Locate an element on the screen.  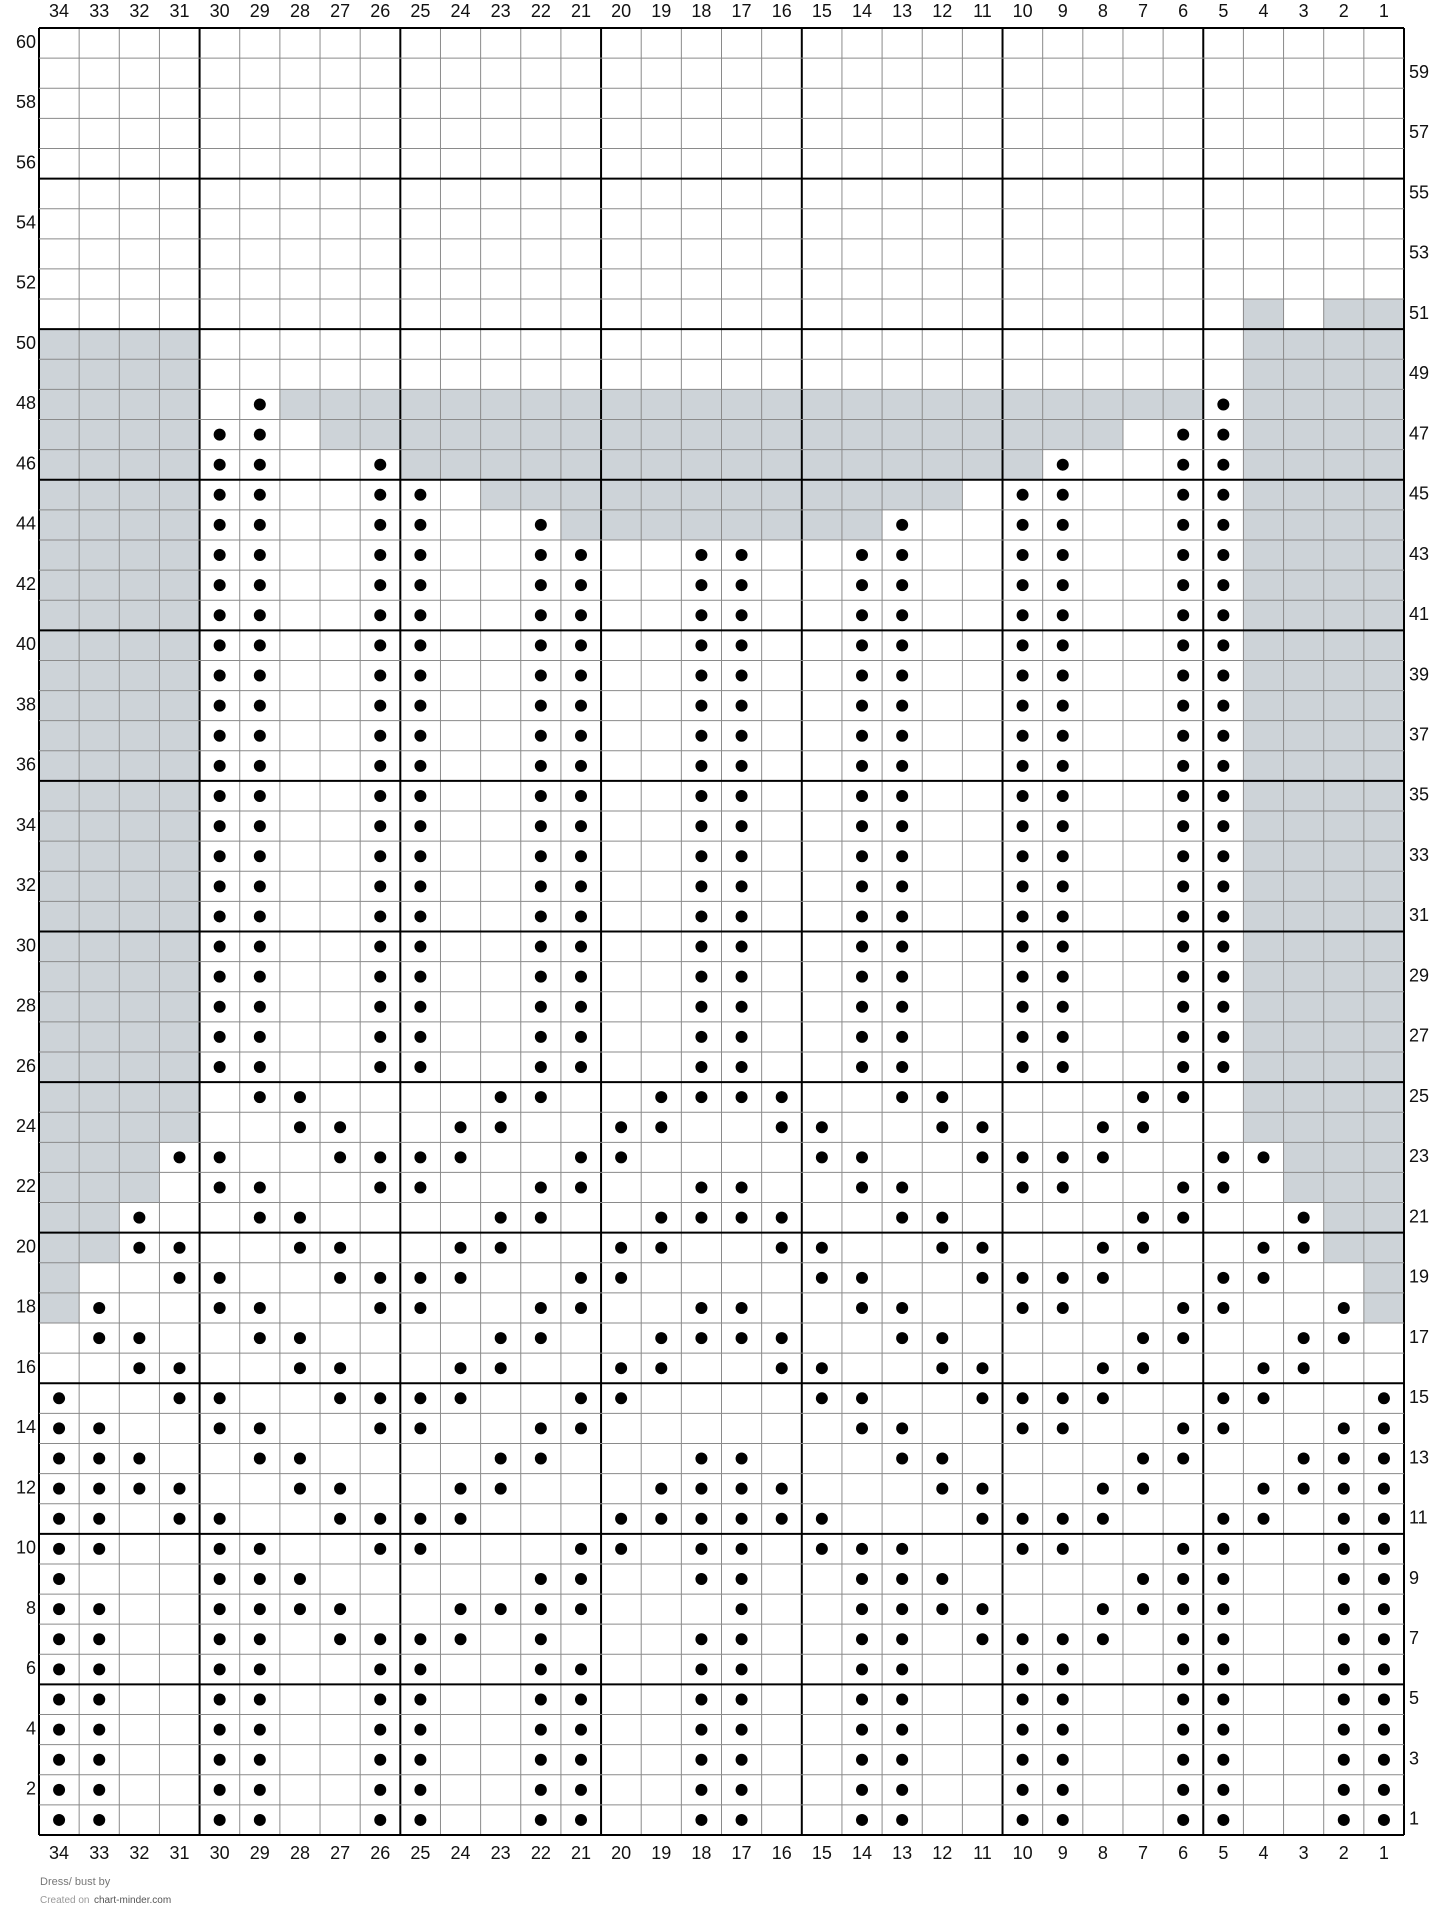
row-label: 41 is located at coordinates (1419, 614).